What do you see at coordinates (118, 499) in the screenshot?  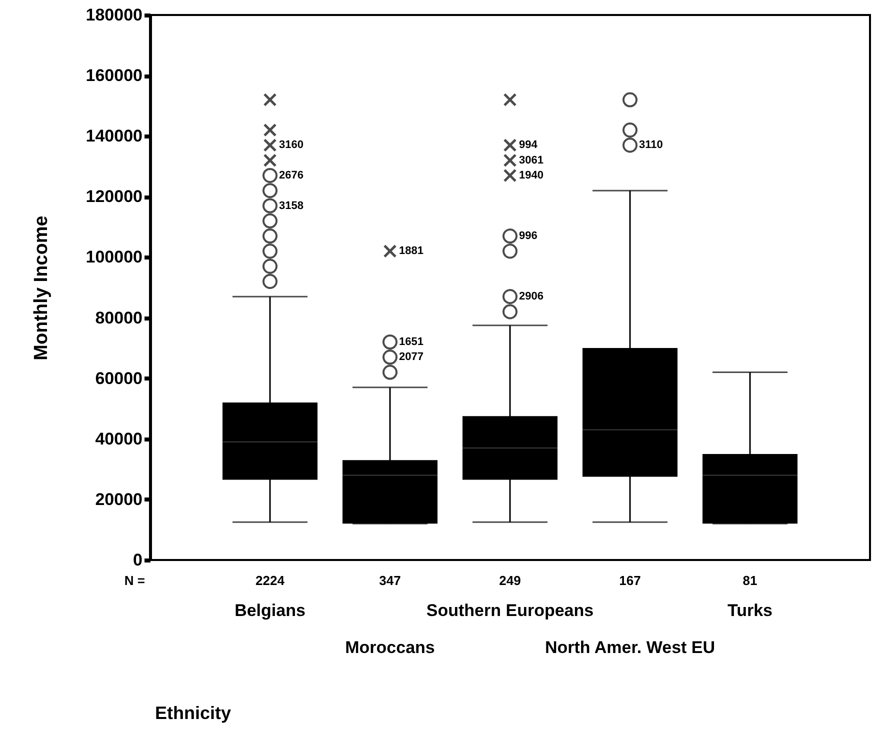 I see `y-tick-label: 20000` at bounding box center [118, 499].